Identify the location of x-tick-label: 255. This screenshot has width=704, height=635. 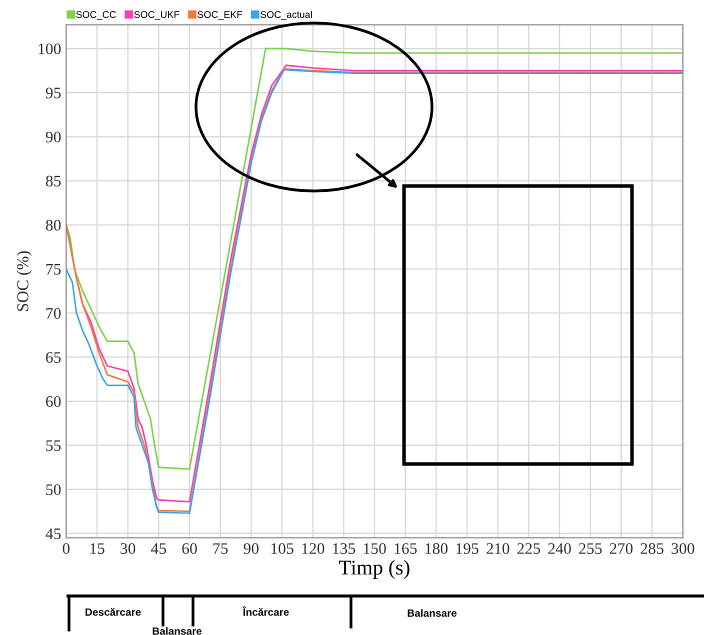
(590, 548).